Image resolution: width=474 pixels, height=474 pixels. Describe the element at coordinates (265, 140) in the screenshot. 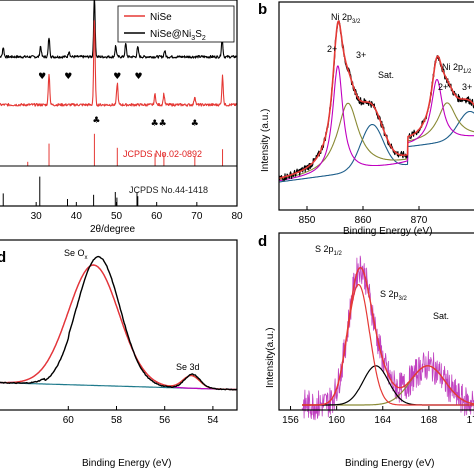

I see `panel-b-y-label: Intensity (a.u.)` at that location.